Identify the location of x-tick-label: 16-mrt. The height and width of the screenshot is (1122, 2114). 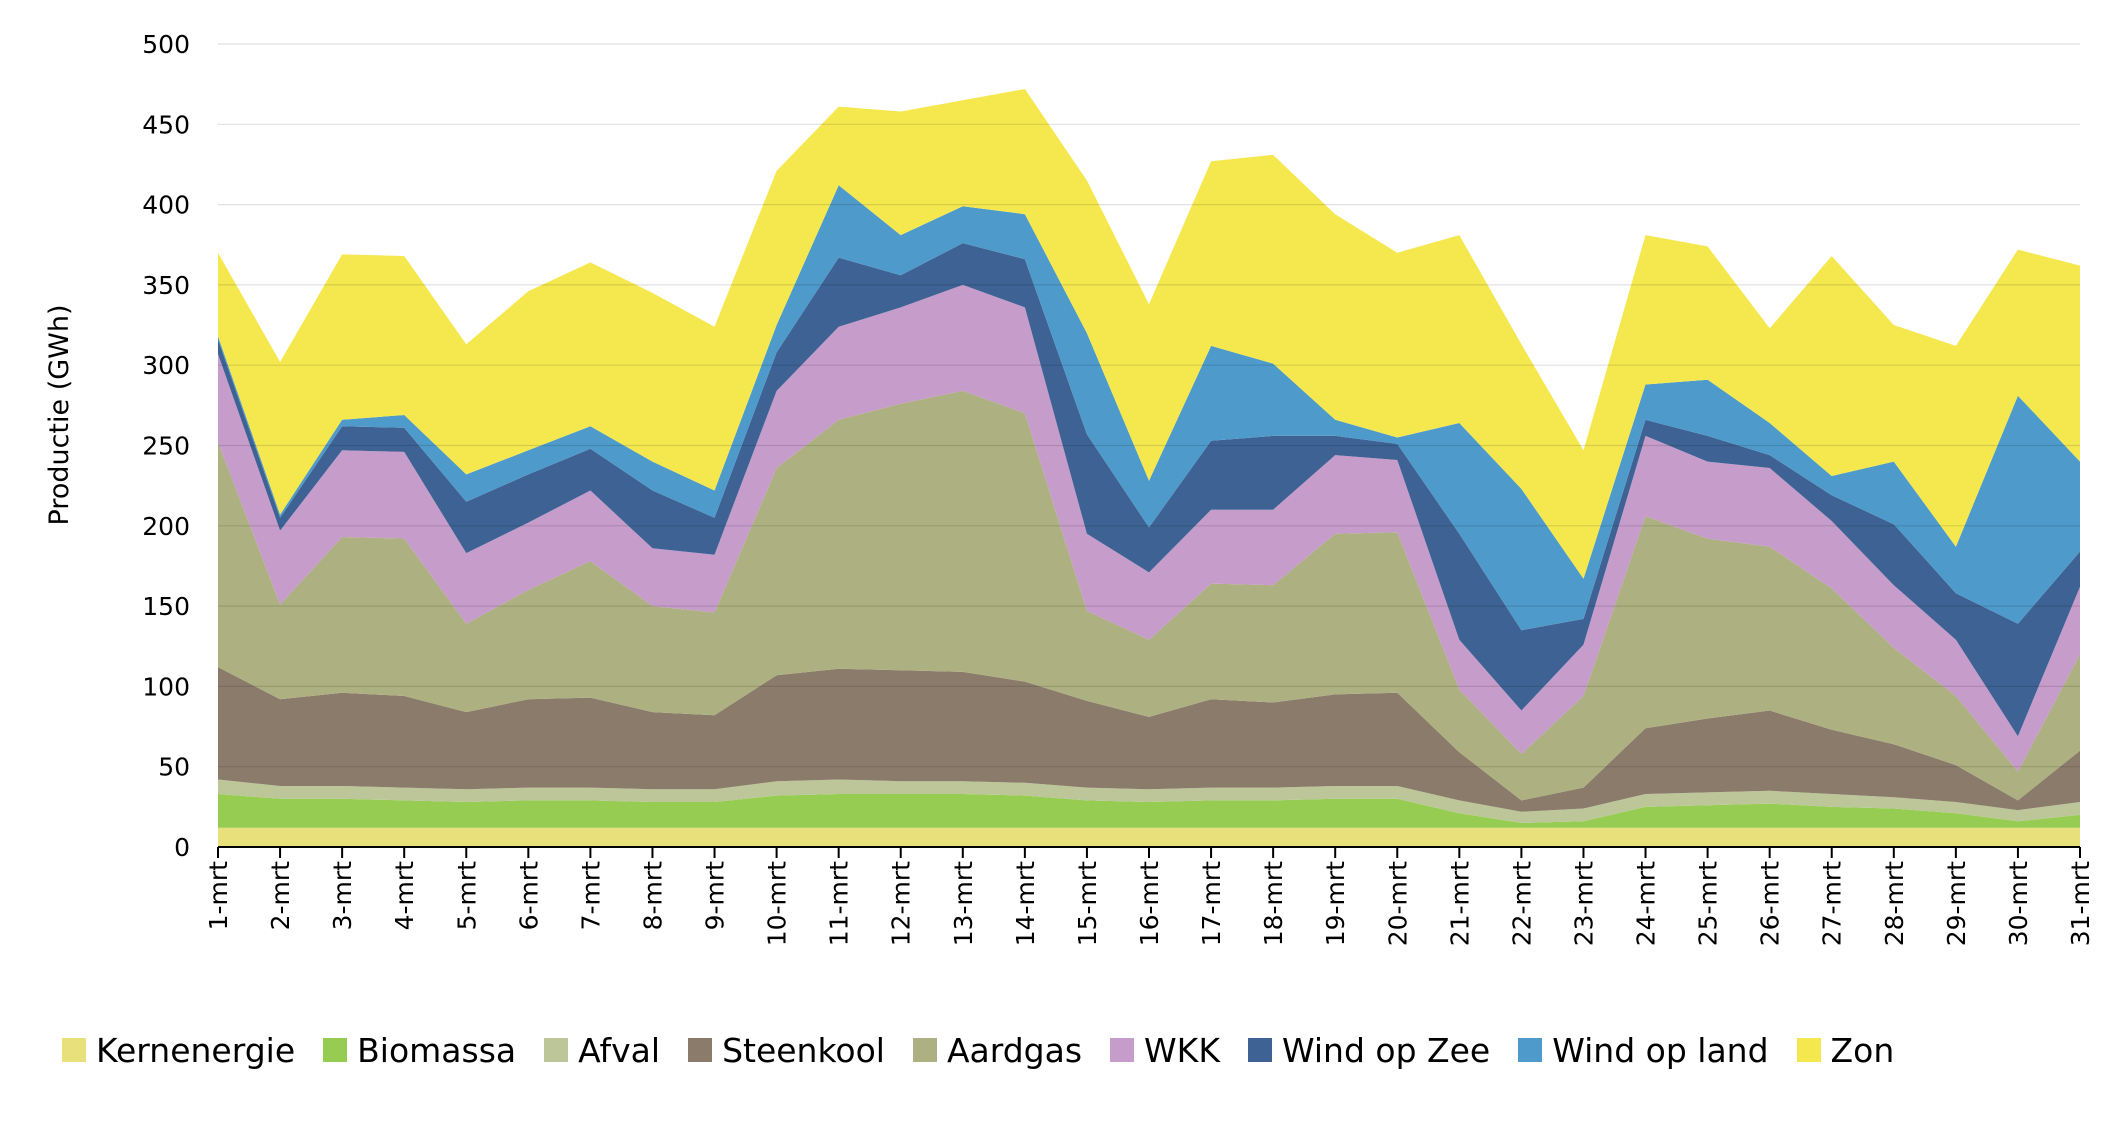
(1149, 903).